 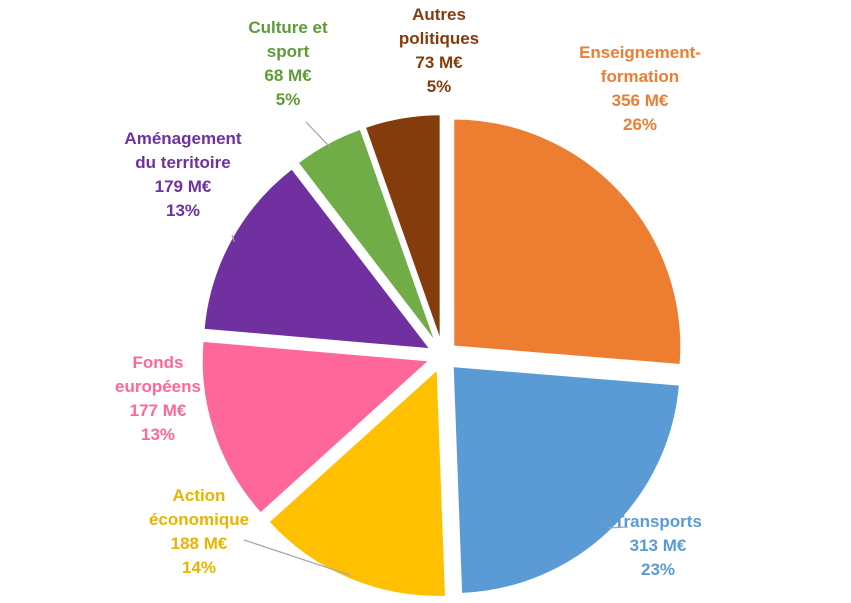 What do you see at coordinates (439, 62) in the screenshot?
I see `slice-label-line: 73 M€` at bounding box center [439, 62].